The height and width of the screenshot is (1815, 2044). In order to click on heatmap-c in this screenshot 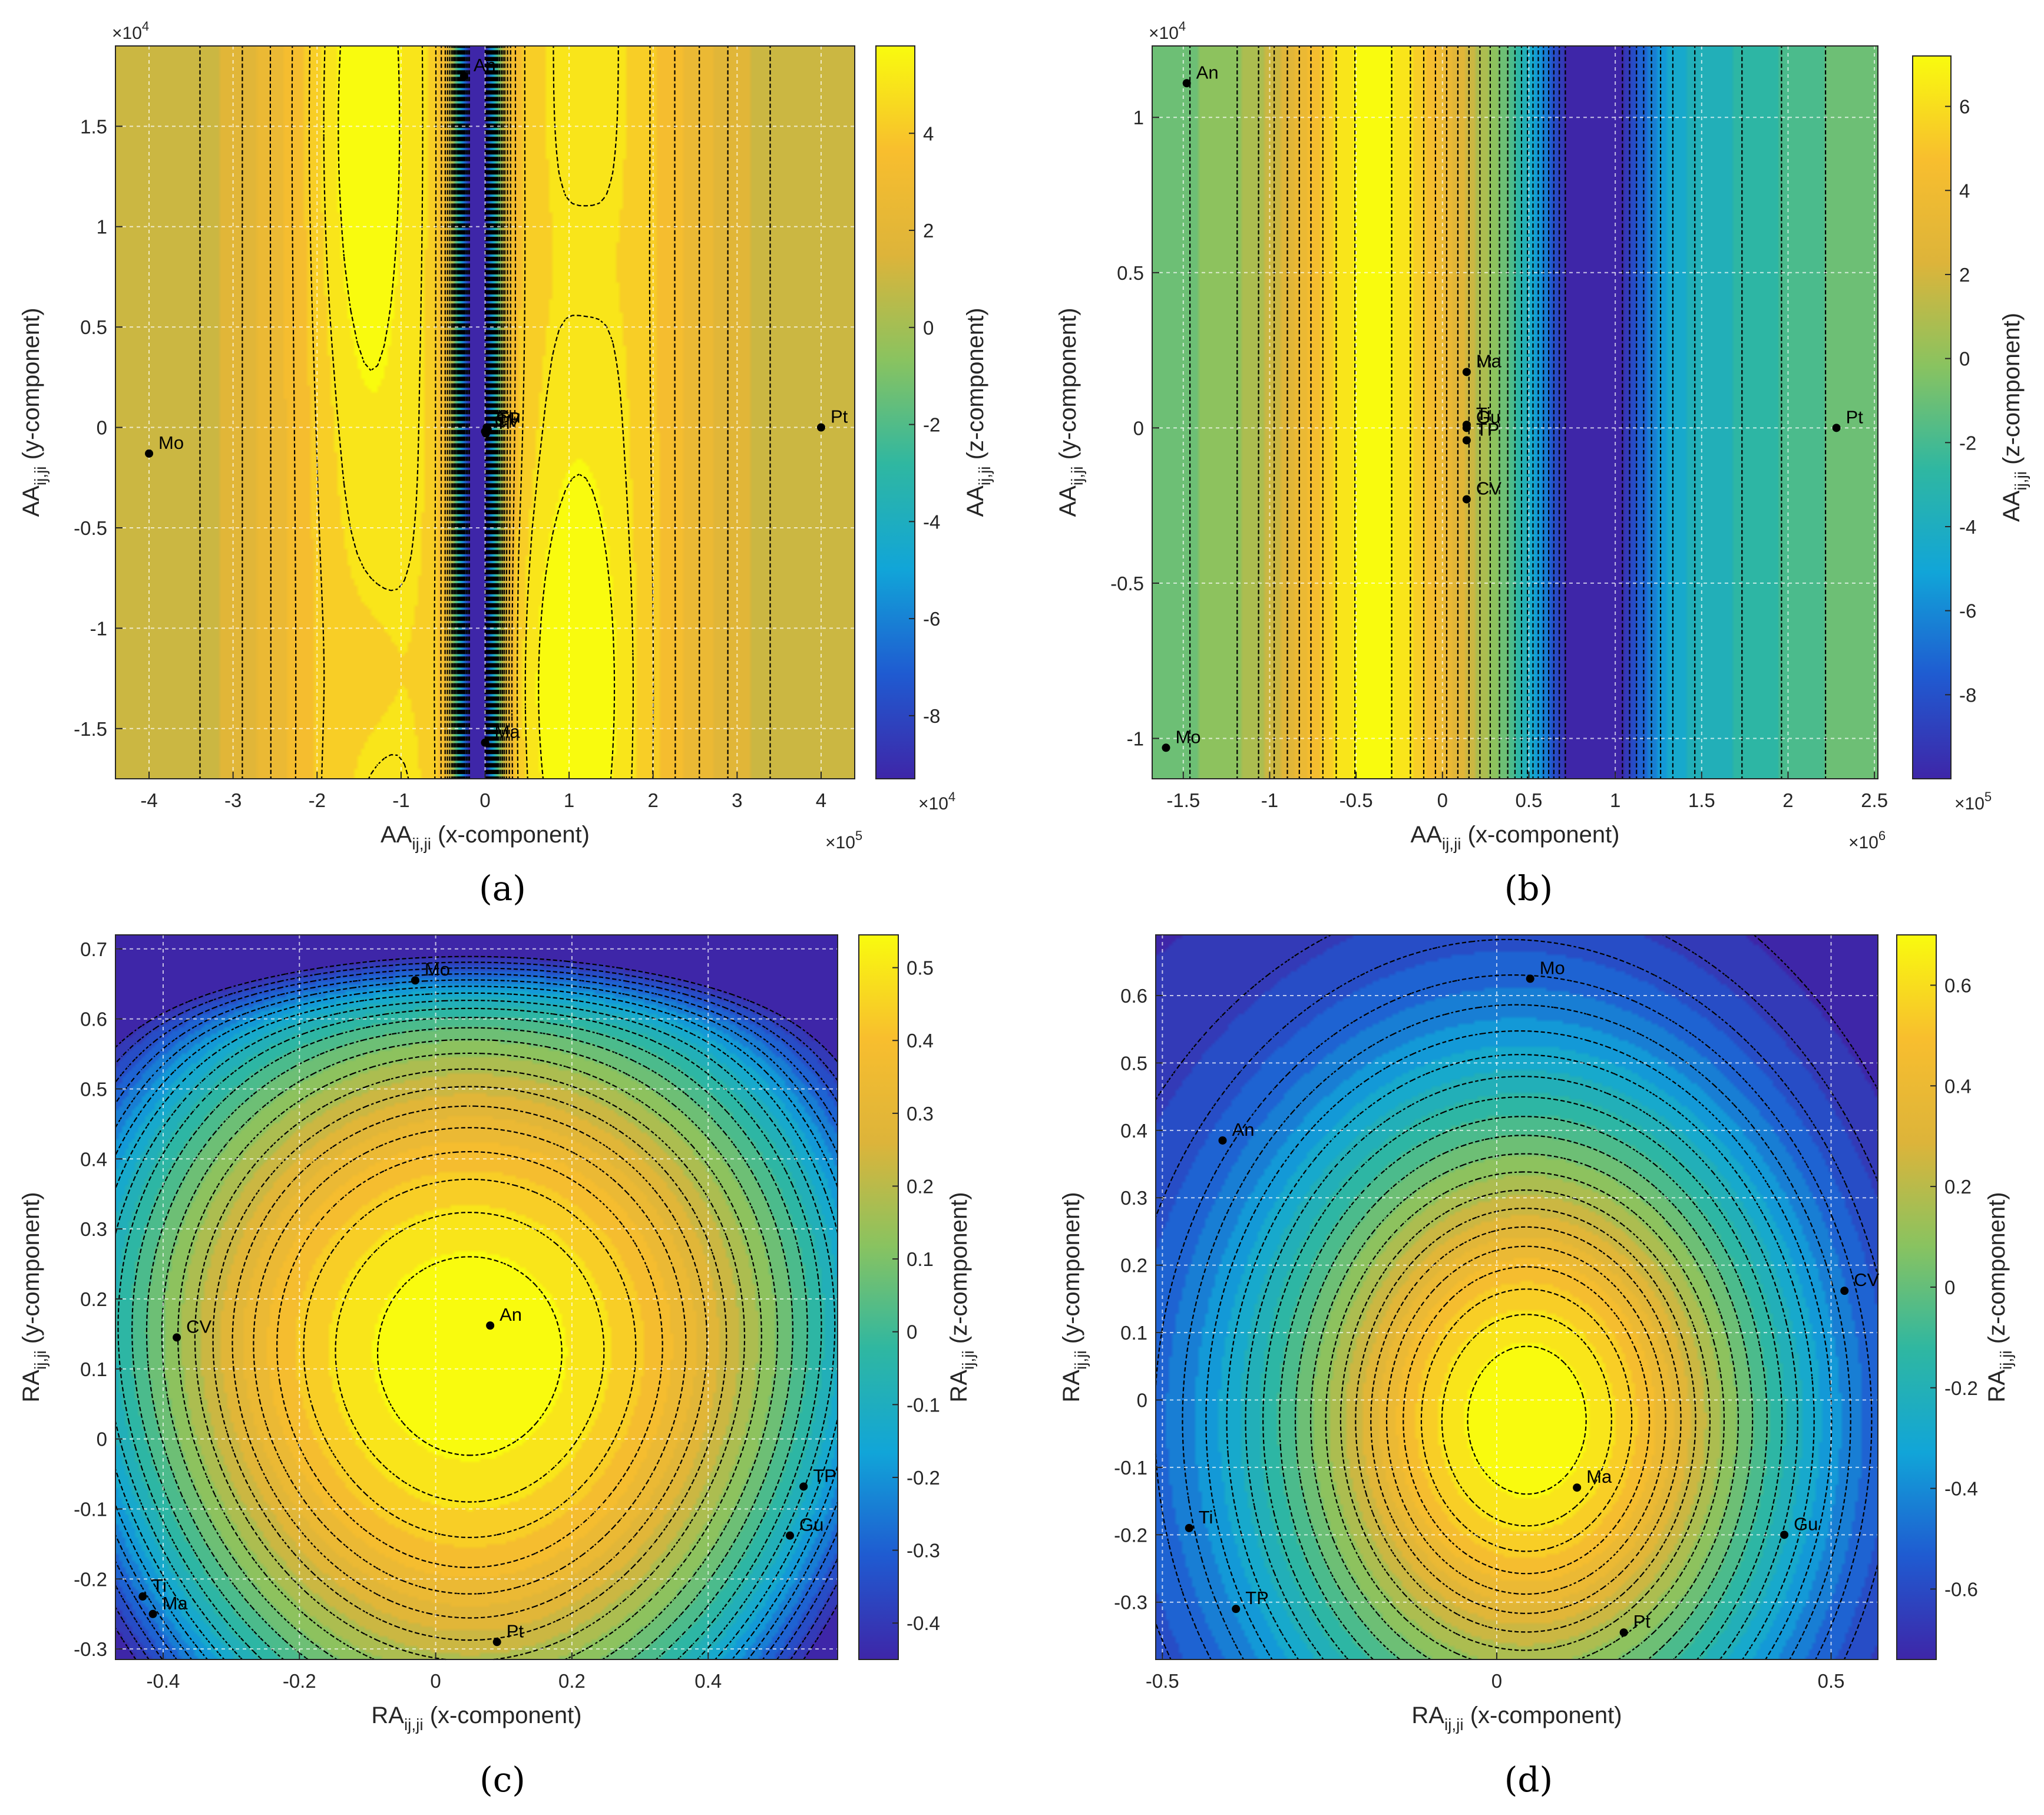, I will do `click(476, 1297)`.